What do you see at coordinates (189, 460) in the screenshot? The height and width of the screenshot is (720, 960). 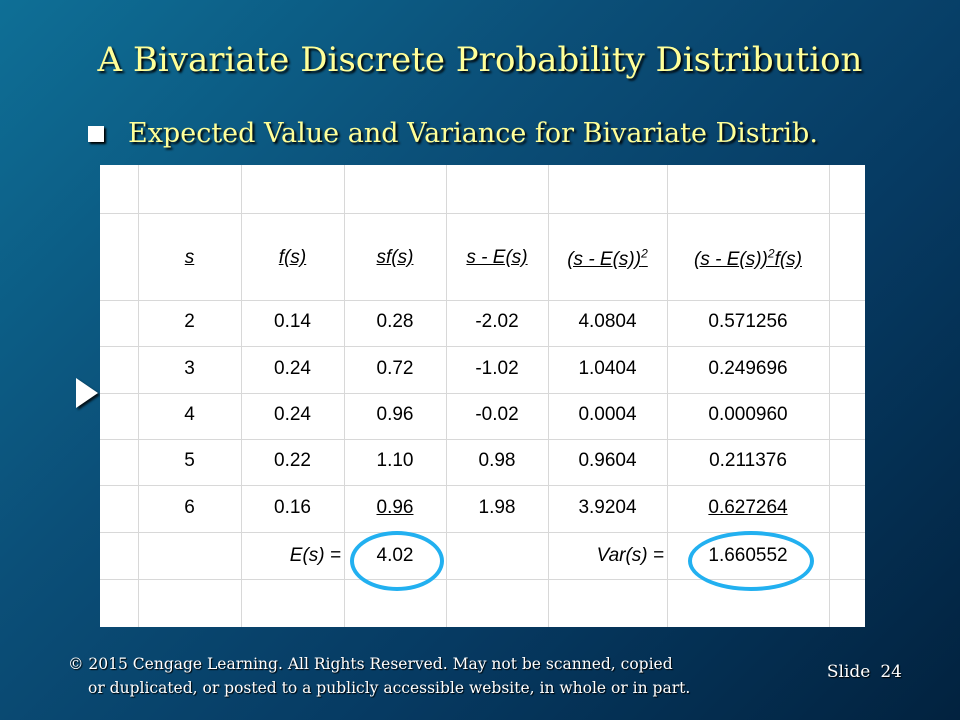 I see `cell-s: 5` at bounding box center [189, 460].